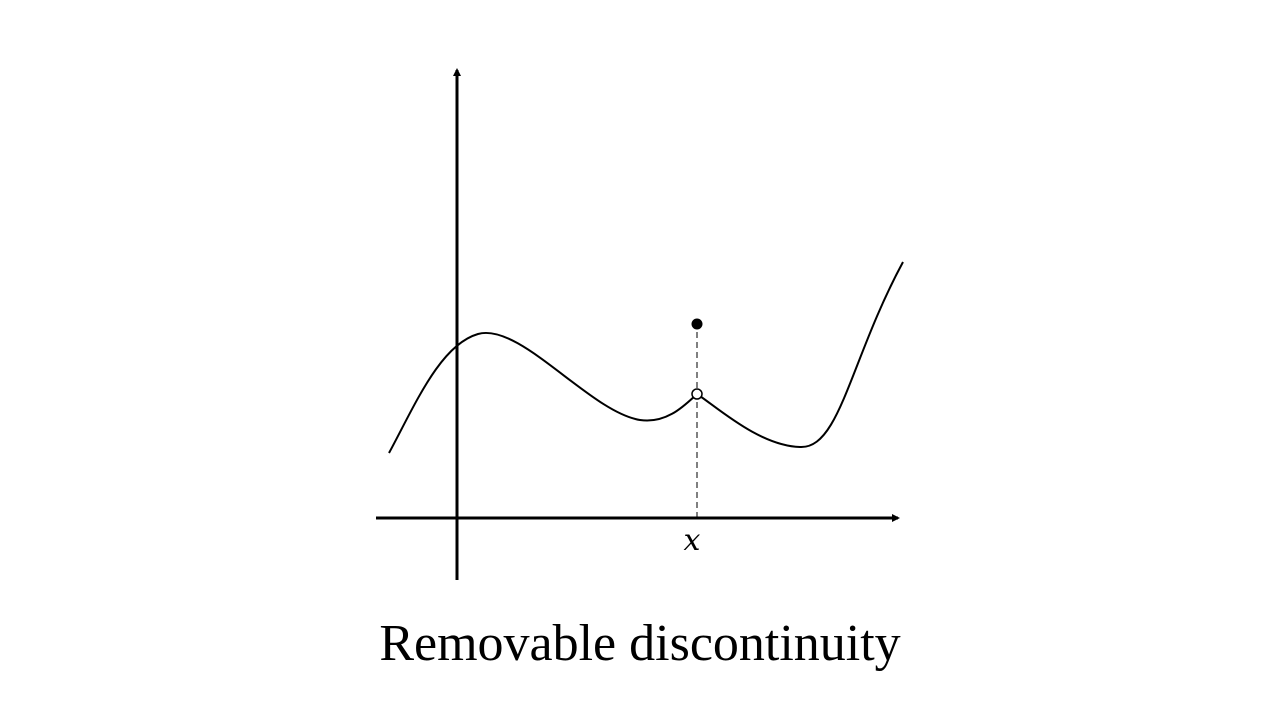 The height and width of the screenshot is (720, 1280). Describe the element at coordinates (640, 643) in the screenshot. I see `diagram-caption: Removable discontinuity` at that location.